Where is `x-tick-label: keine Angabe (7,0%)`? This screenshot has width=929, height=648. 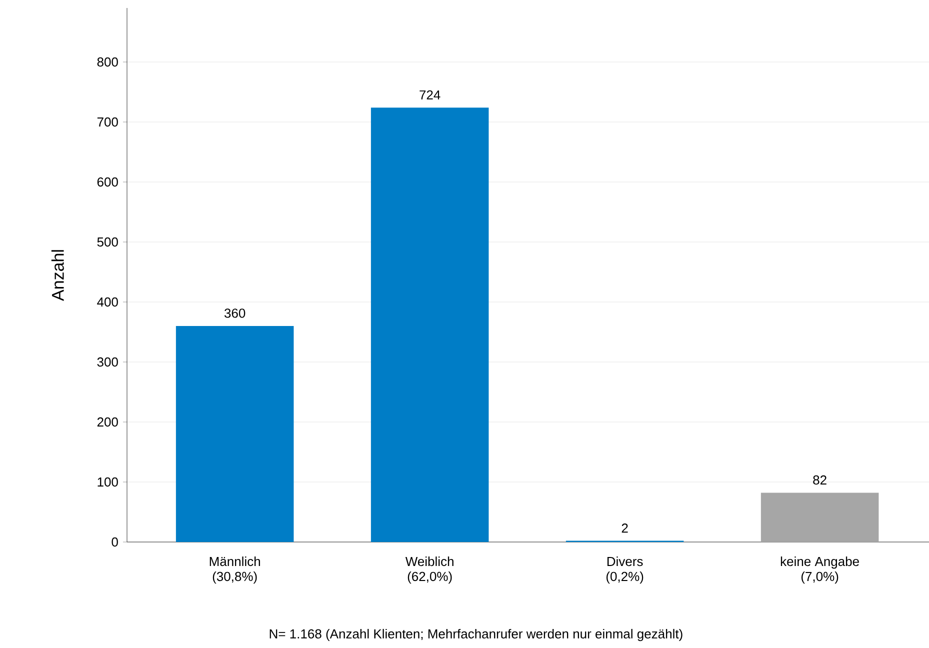 x-tick-label: keine Angabe (7,0%) is located at coordinates (819, 570).